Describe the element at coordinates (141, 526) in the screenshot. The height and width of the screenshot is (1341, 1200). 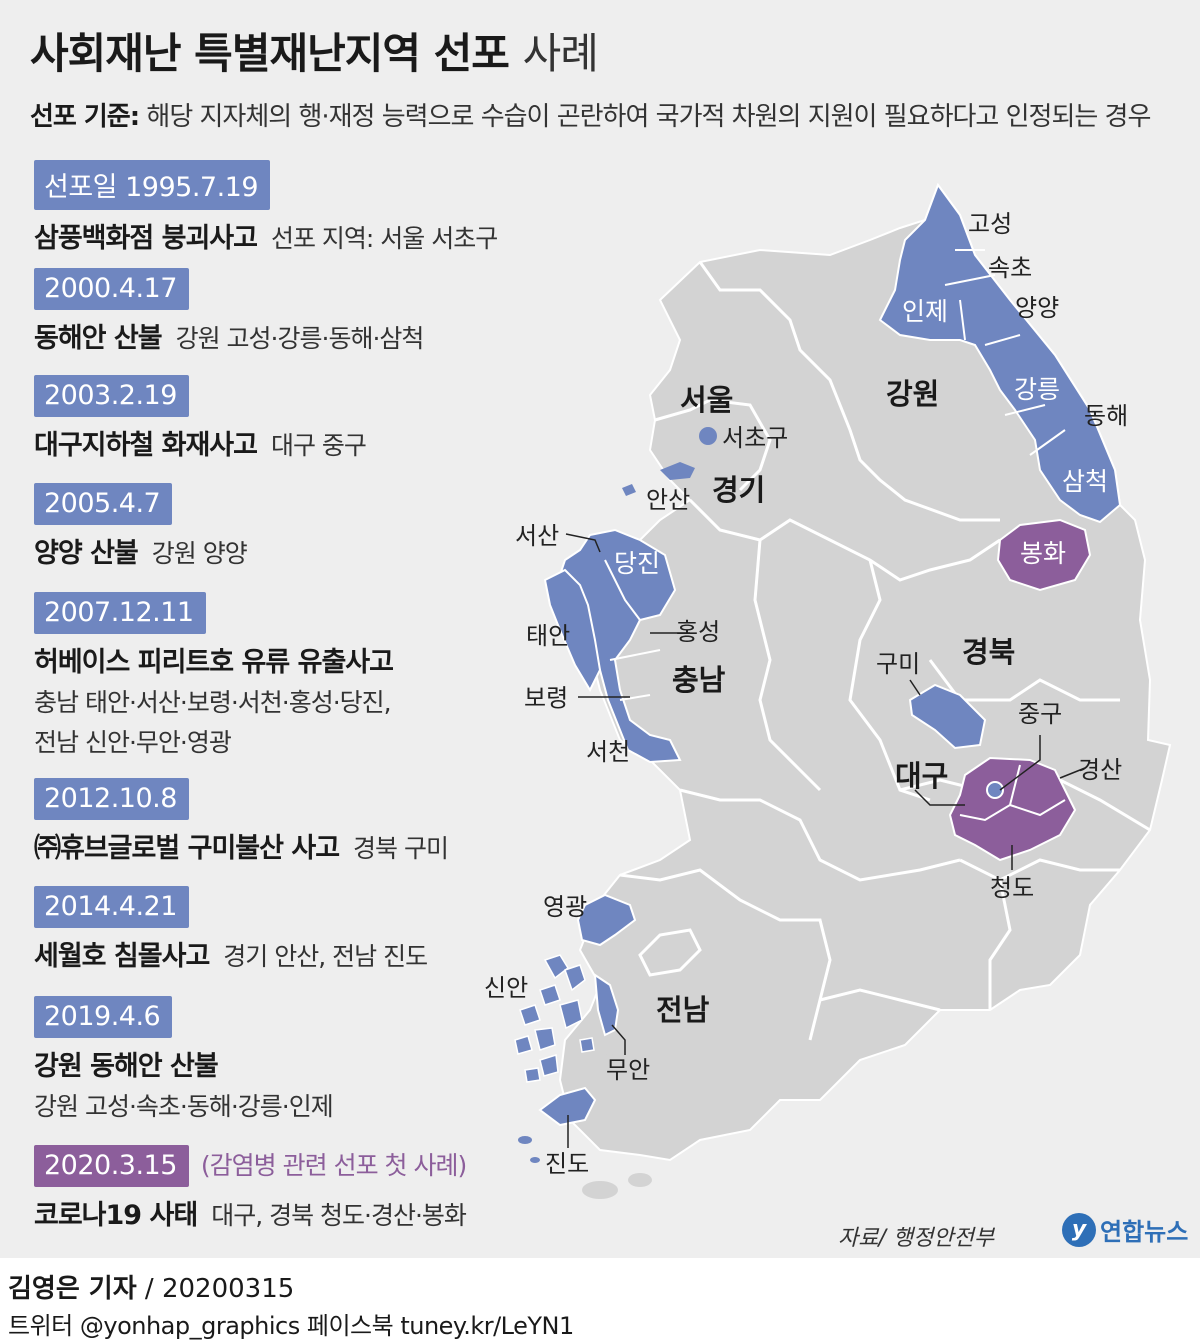
I see `event-2005: 2005.4.7 양양 산불 강원 양양` at that location.